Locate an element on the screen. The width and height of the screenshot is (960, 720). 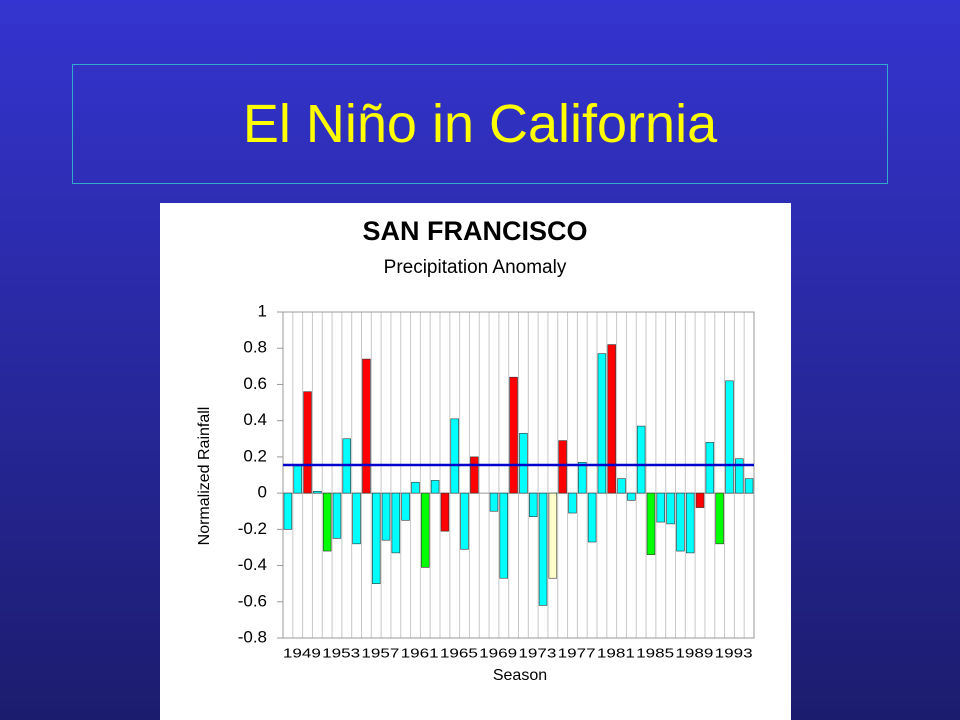
x-tick-label: 1973 is located at coordinates (537, 652).